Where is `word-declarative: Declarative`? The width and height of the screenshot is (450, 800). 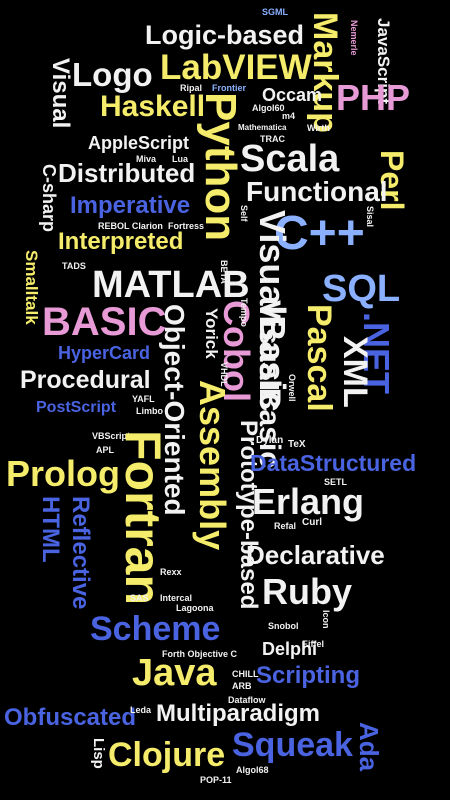 word-declarative: Declarative is located at coordinates (315, 555).